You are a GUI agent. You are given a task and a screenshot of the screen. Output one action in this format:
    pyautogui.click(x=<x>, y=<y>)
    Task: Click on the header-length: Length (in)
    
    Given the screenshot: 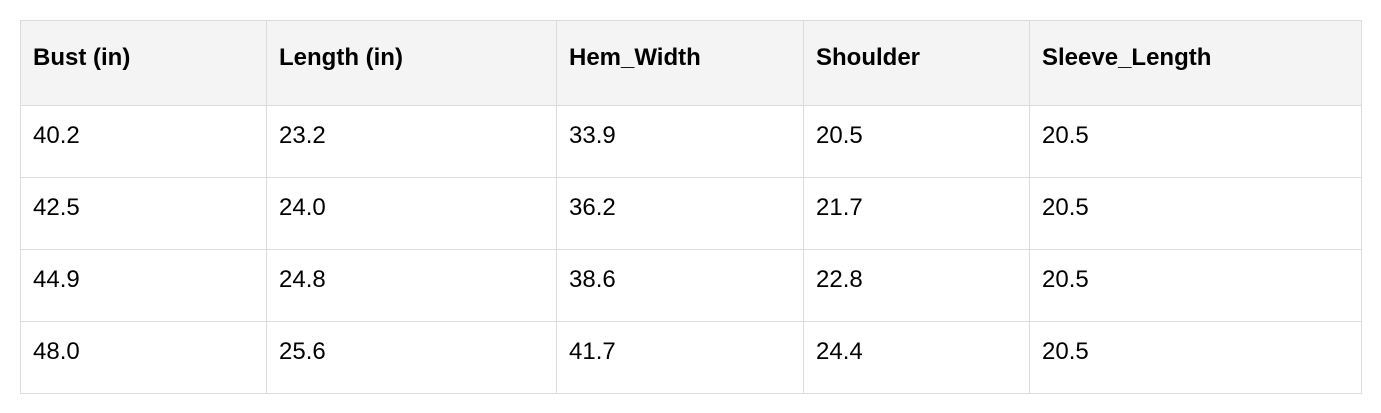 What is the action you would take?
    pyautogui.click(x=411, y=63)
    